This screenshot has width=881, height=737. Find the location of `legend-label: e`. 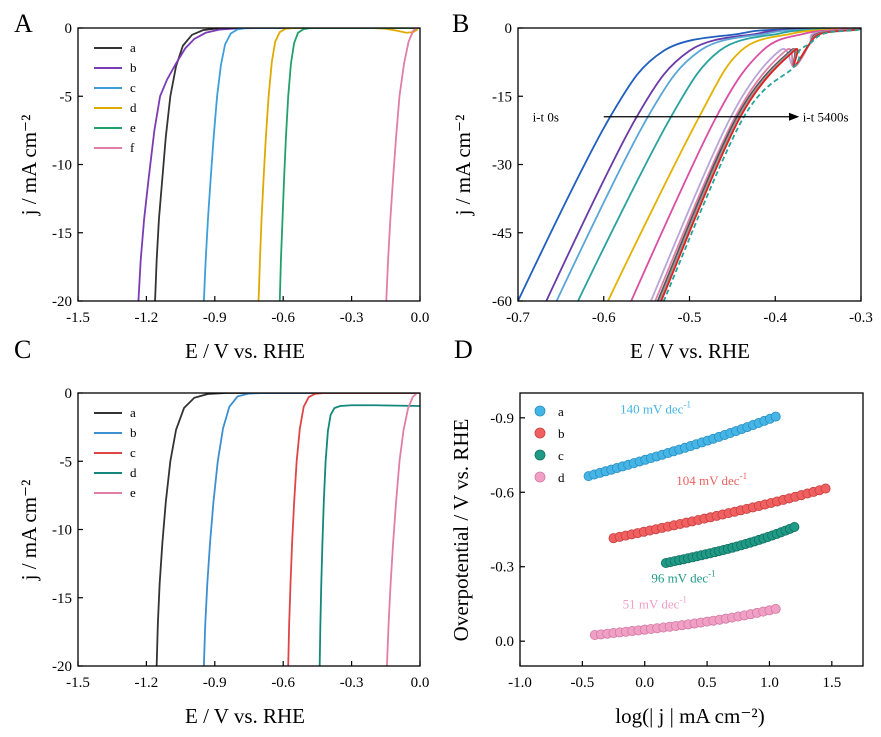

legend-label: e is located at coordinates (133, 127).